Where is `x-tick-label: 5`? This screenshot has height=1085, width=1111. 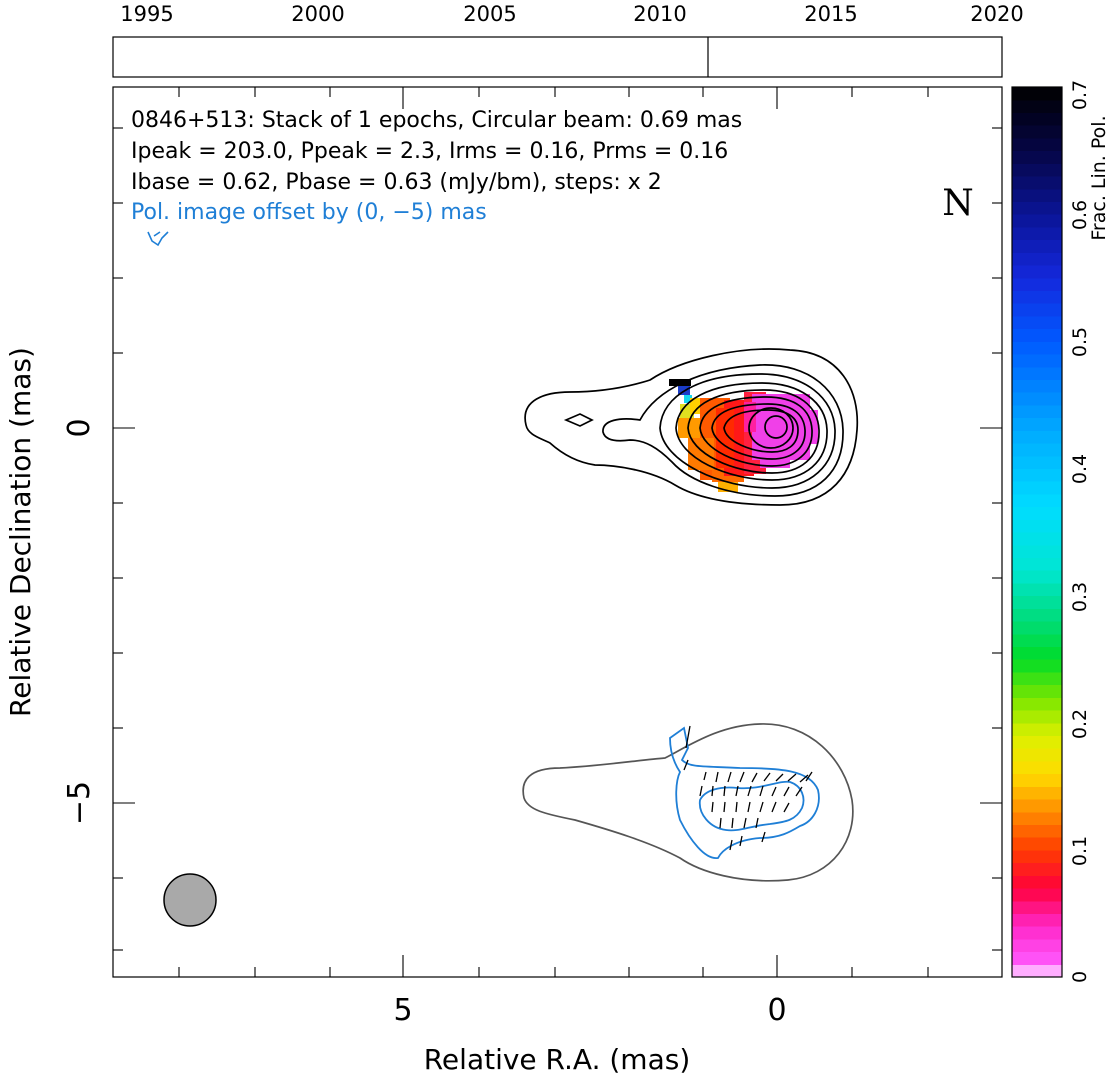
x-tick-label: 5 is located at coordinates (402, 1010).